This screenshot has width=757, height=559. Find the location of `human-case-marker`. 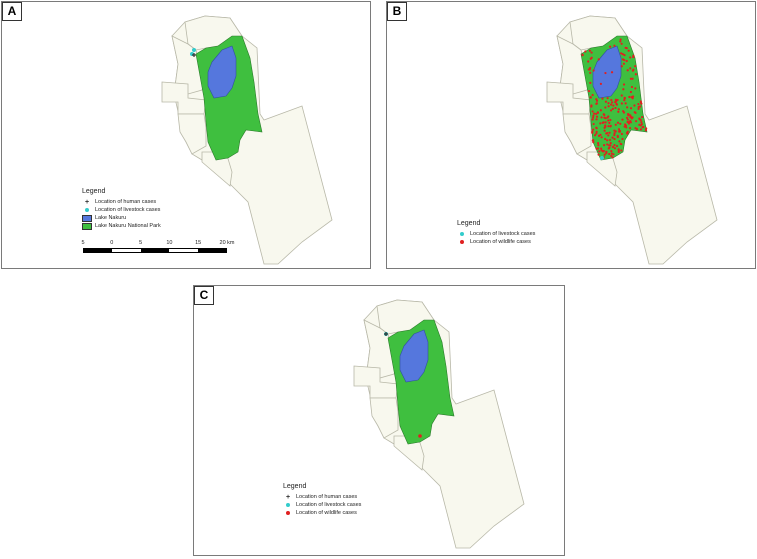

human-case-marker is located at coordinates (386, 334).